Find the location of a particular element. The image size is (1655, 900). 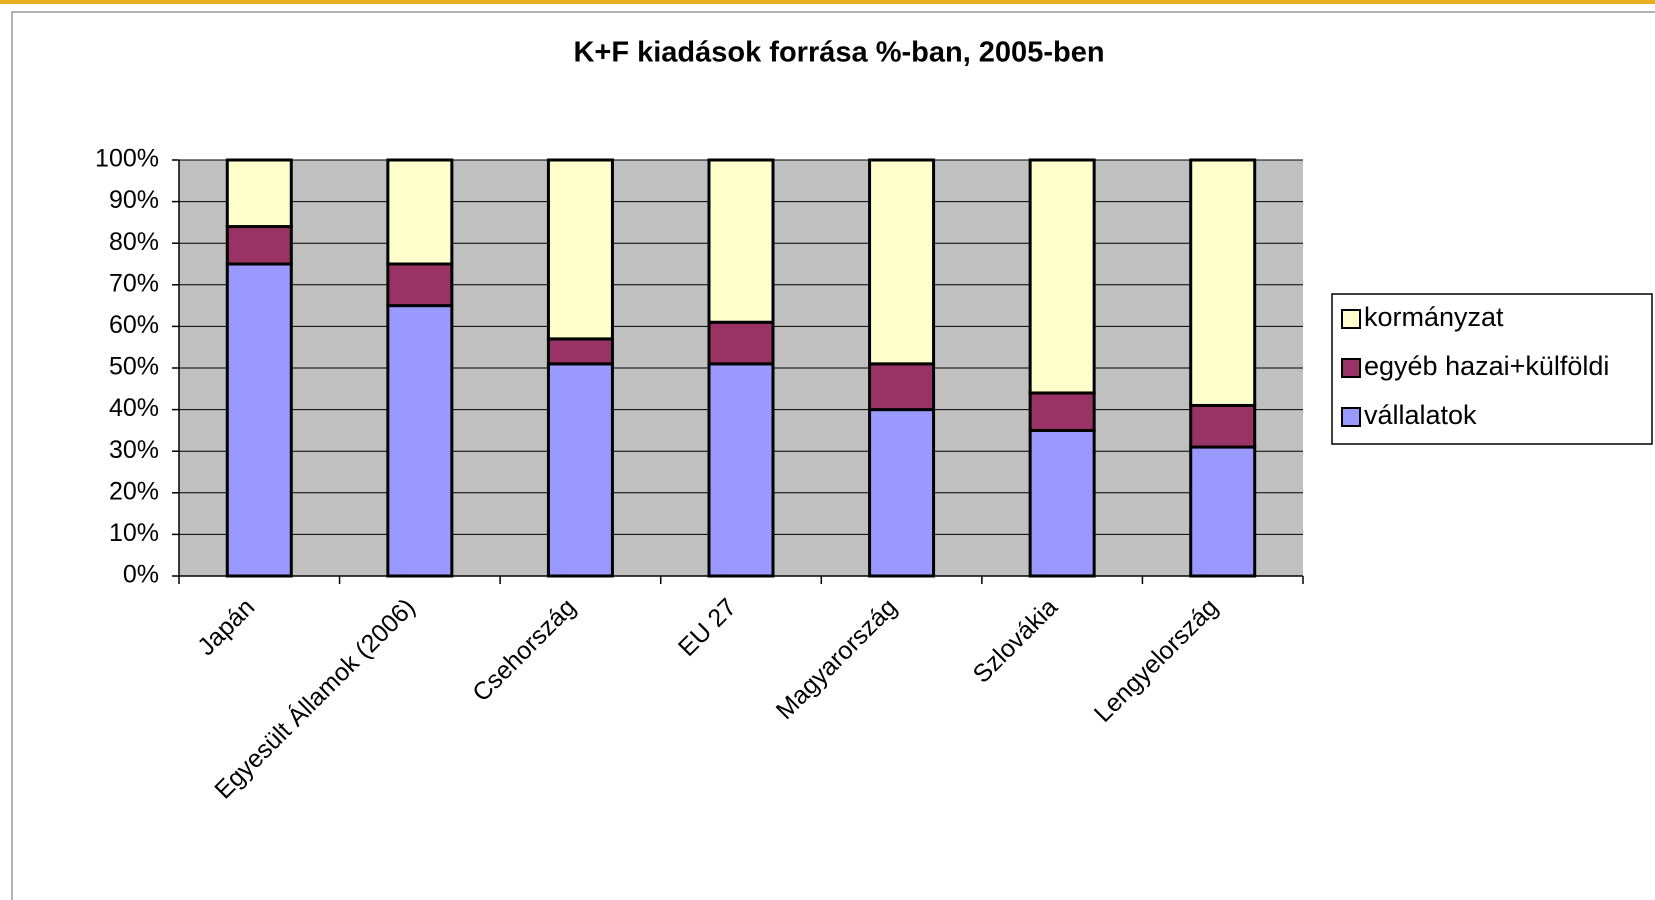

y-tick-label: 0% is located at coordinates (141, 575).